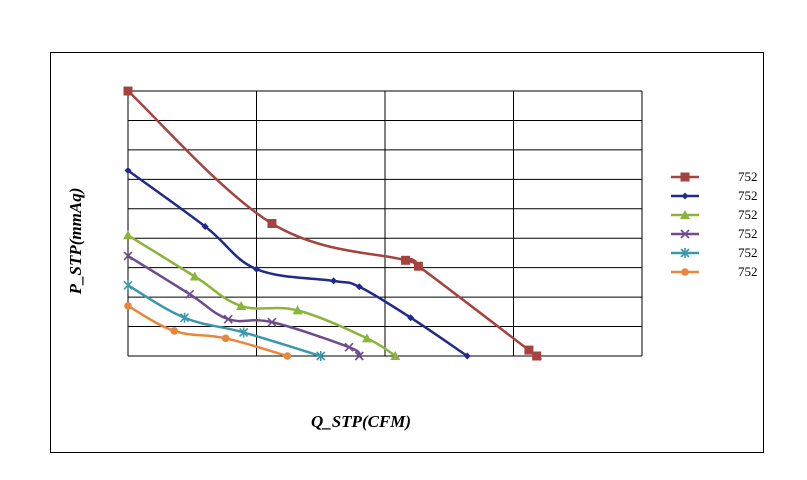 The image size is (807, 480). Describe the element at coordinates (714, 224) in the screenshot. I see `legend: 752 752 752 752 752 752` at that location.